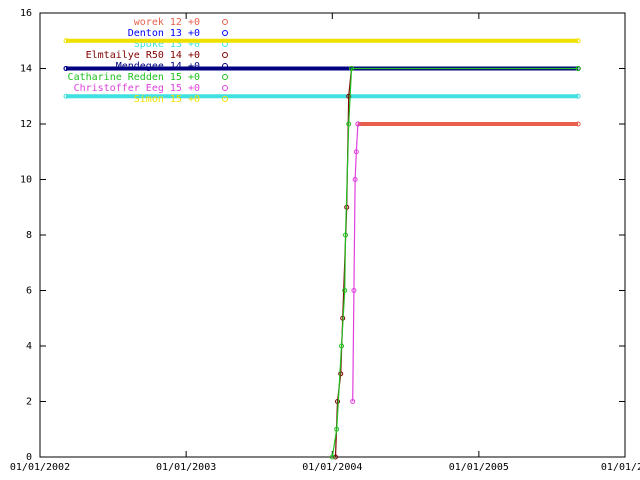 Image resolution: width=640 pixels, height=480 pixels. I want to click on x-tick-label: 01/01/2002, so click(40, 467).